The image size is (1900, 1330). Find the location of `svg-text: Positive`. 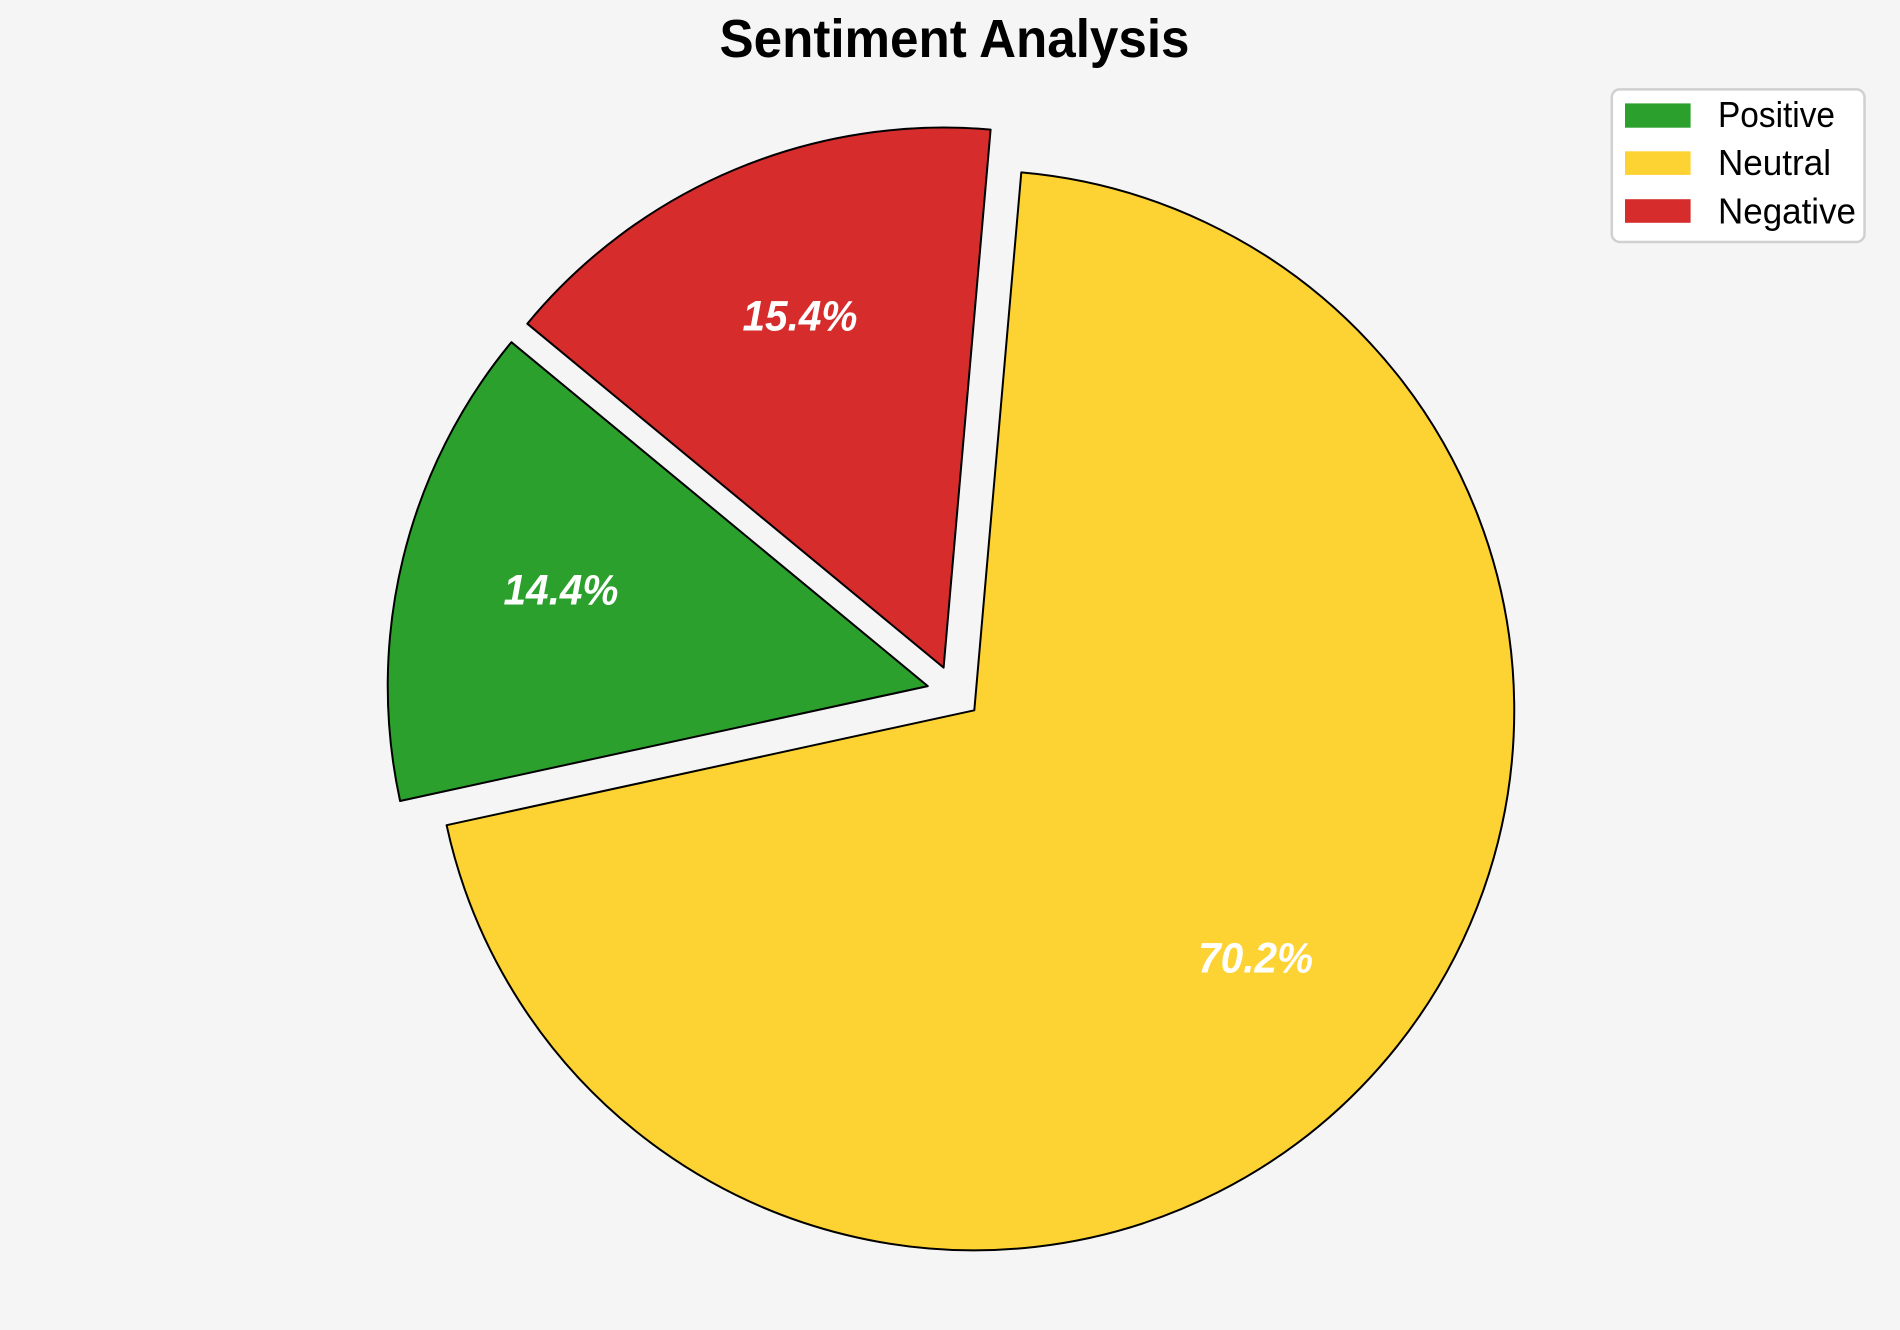

svg-text: Positive is located at coordinates (1776, 114).